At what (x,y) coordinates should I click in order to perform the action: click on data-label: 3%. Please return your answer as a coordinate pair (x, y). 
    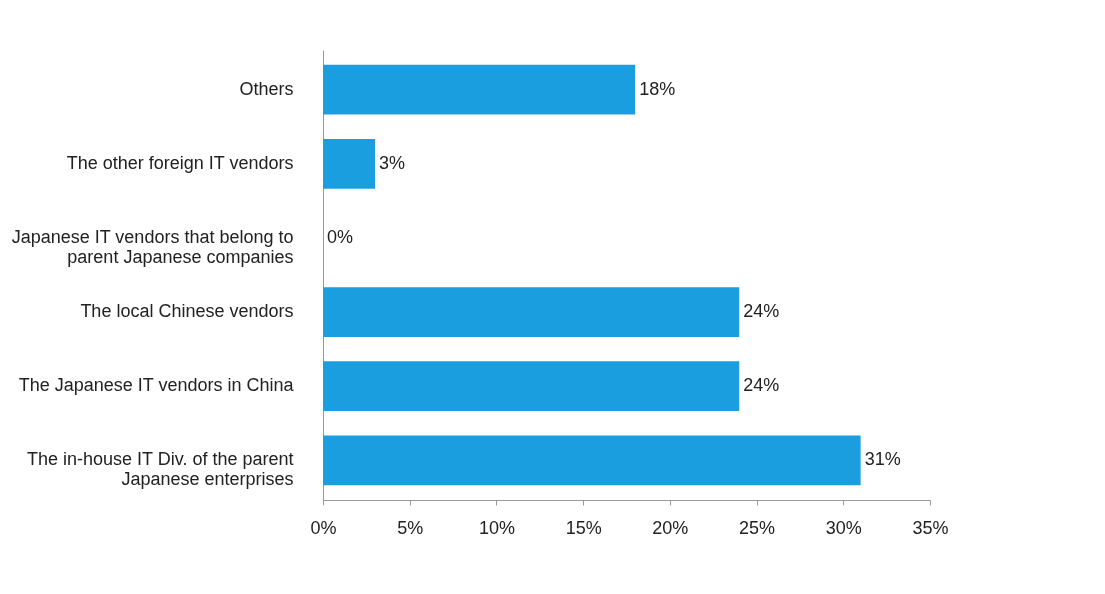
    Looking at the image, I should click on (392, 162).